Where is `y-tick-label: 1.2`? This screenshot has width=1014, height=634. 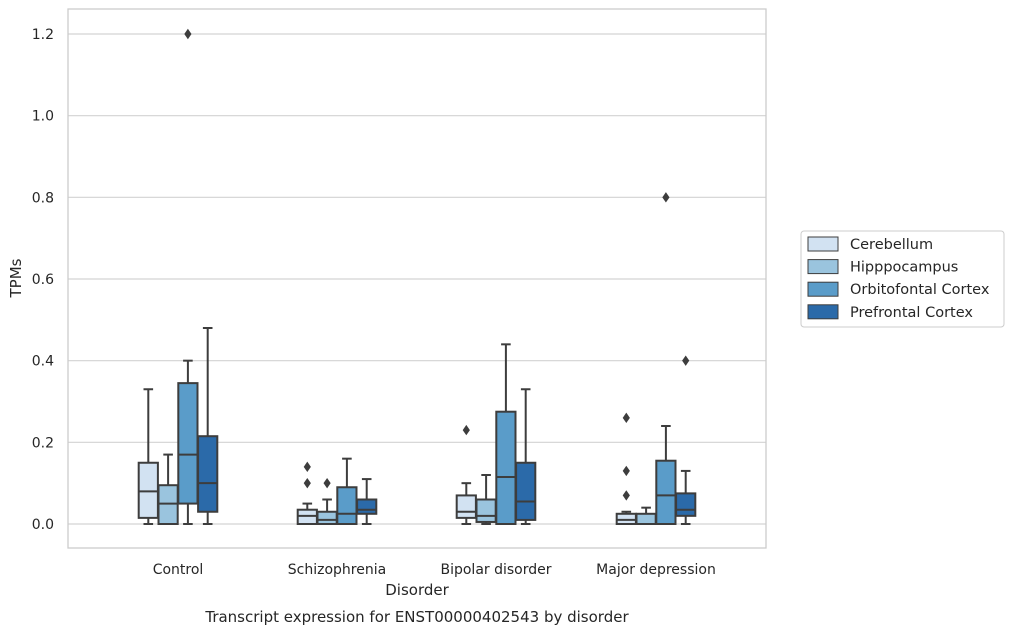 y-tick-label: 1.2 is located at coordinates (43, 35).